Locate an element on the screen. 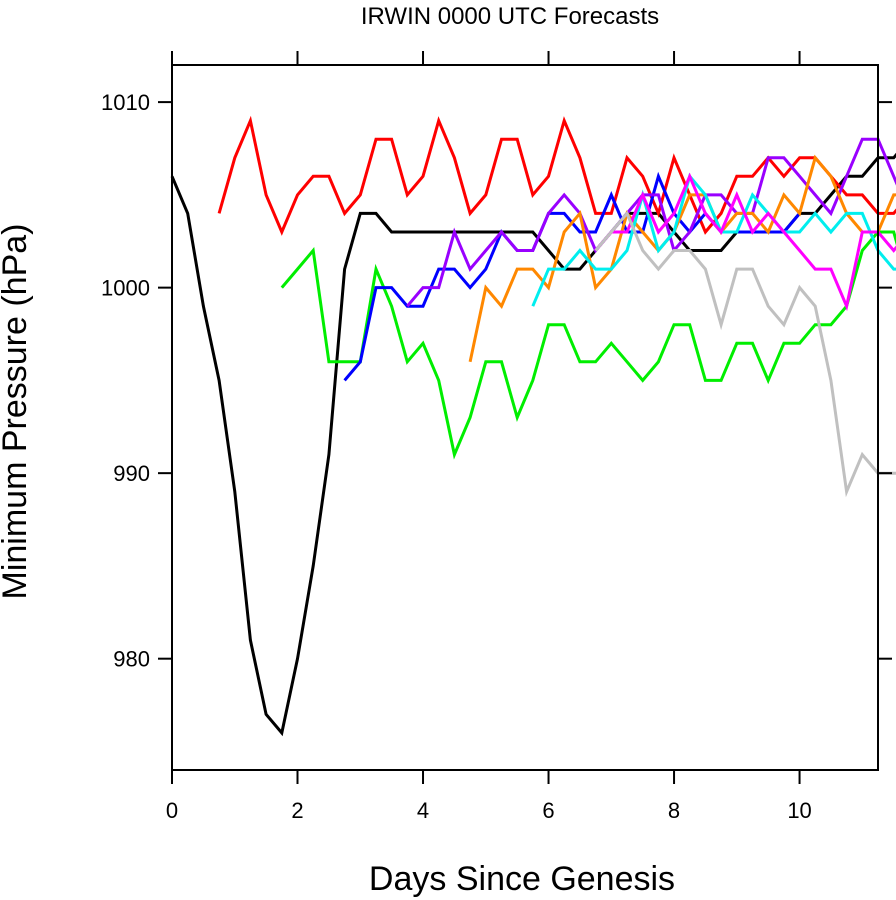 The width and height of the screenshot is (896, 900). x-tick-label: 8 is located at coordinates (674, 810).